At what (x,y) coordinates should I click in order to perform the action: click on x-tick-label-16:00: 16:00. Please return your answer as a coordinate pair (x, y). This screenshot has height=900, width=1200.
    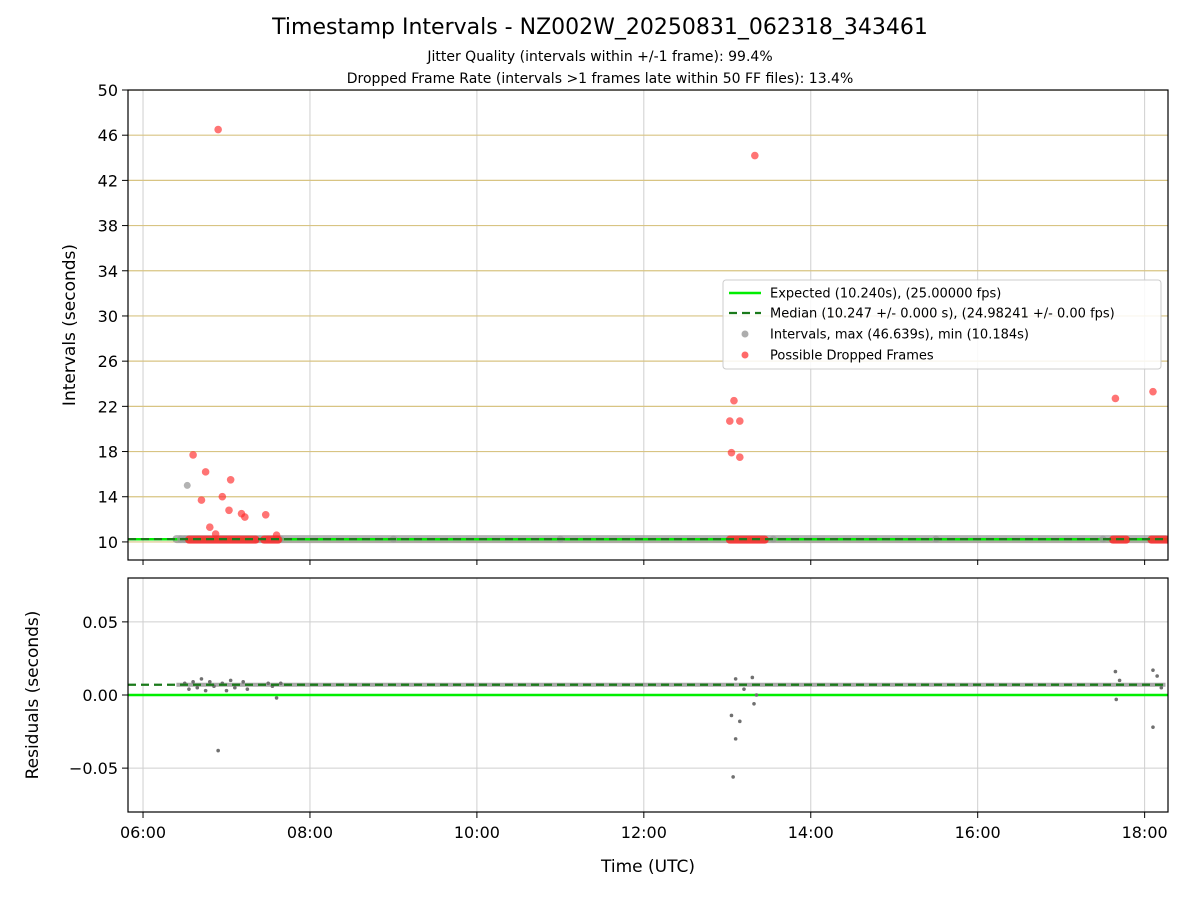
    Looking at the image, I should click on (978, 832).